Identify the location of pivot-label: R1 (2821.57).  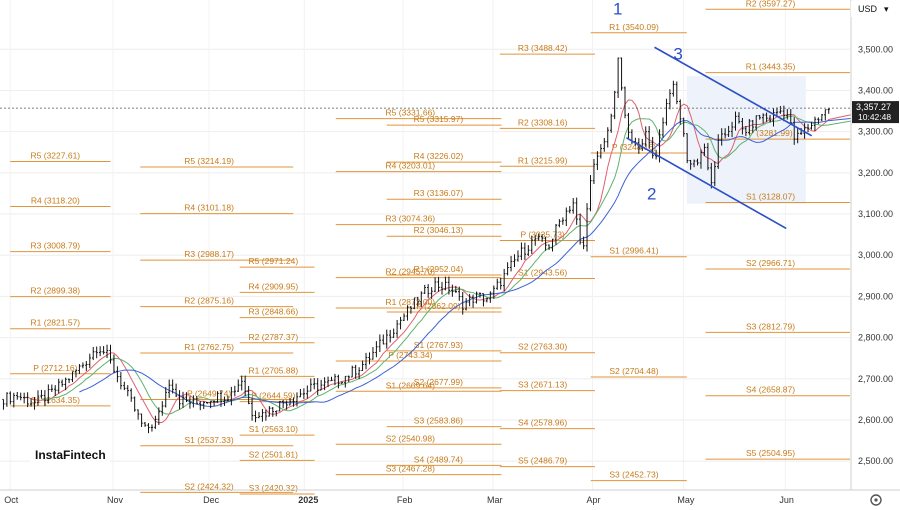
(56, 323).